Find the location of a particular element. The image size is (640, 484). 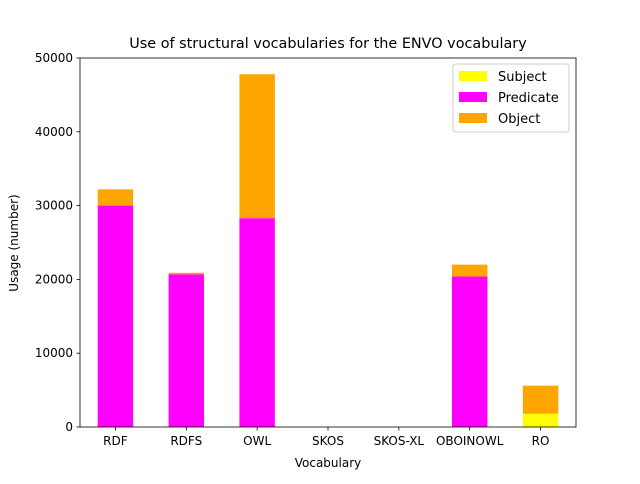

y-tick-label: 30000 is located at coordinates (54, 206).